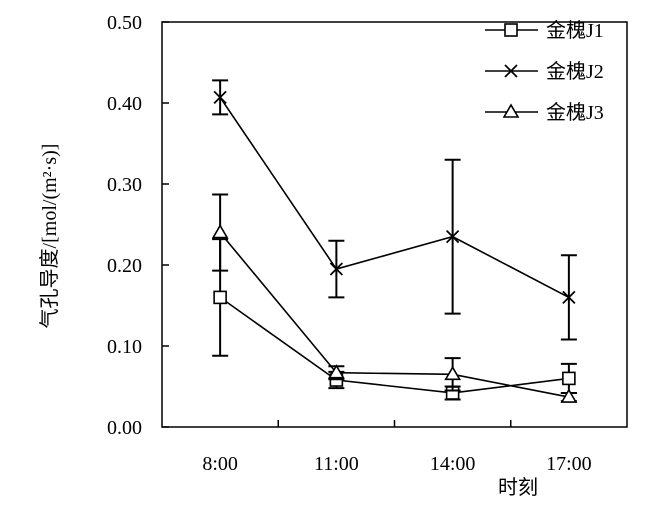 The height and width of the screenshot is (510, 651). Describe the element at coordinates (124, 266) in the screenshot. I see `y-tick-label: 0.20` at that location.